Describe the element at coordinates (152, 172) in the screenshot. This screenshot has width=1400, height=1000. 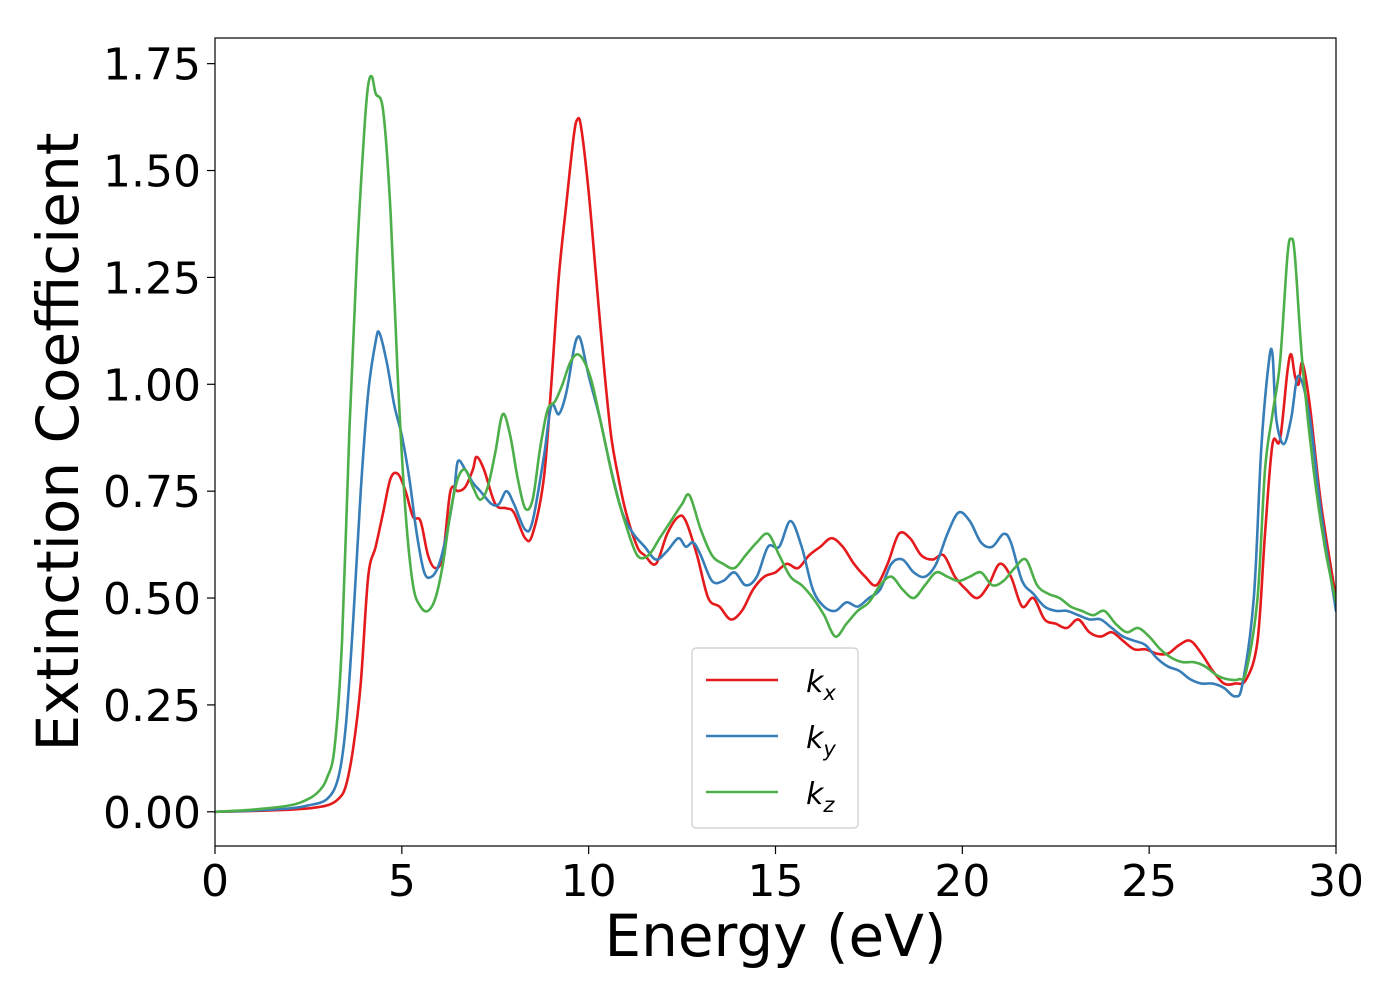
I see `y-tick-label: 1.50` at that location.